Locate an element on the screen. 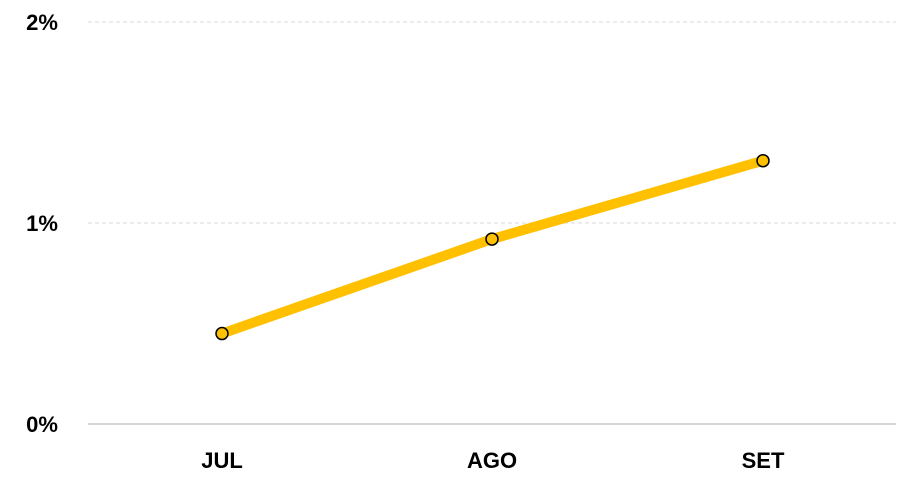 The height and width of the screenshot is (477, 904). x-tick-label: AGO is located at coordinates (492, 460).